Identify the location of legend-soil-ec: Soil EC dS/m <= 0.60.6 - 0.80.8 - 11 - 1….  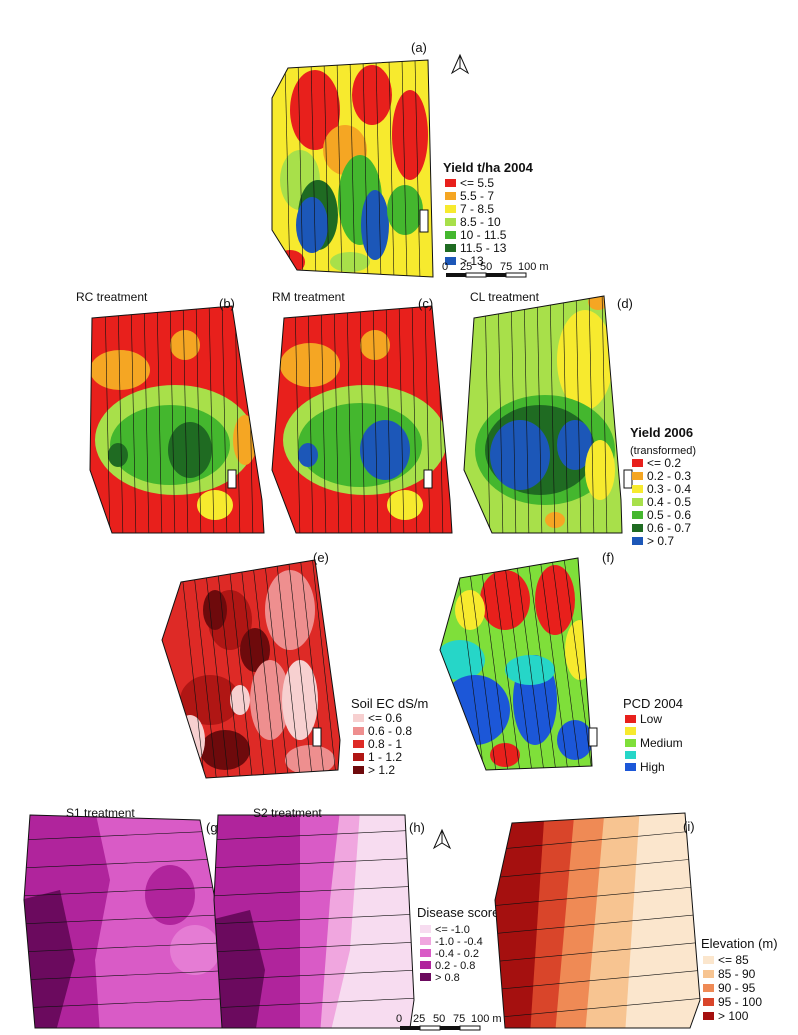
(389, 736).